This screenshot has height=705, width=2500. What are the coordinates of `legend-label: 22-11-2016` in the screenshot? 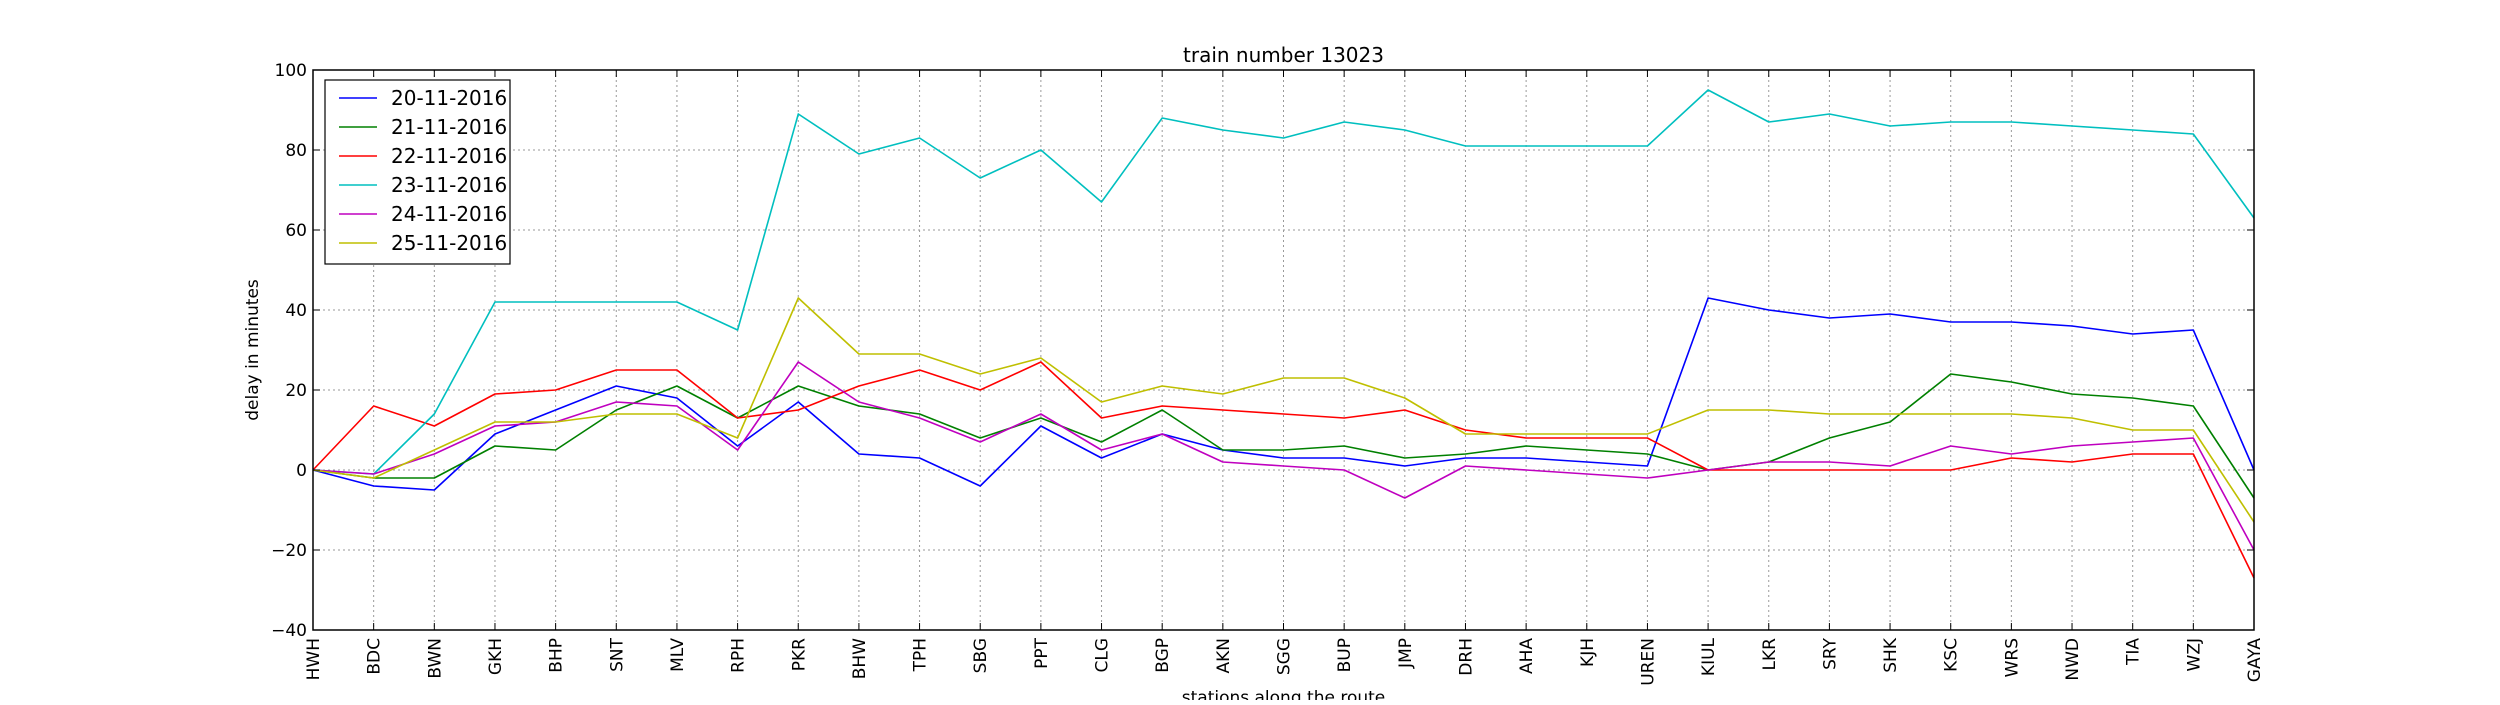 It's located at (449, 156).